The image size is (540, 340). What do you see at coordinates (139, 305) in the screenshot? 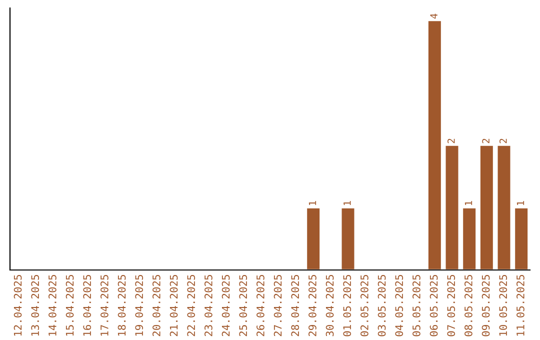
I see `x-tick-label: 19.04.2025` at bounding box center [139, 305].